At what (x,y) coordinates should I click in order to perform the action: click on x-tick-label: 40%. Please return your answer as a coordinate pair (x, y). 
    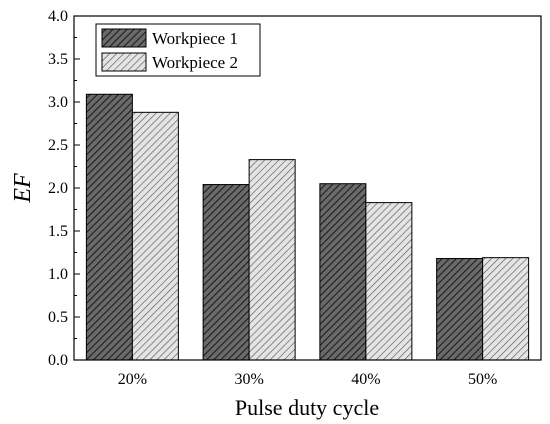
    Looking at the image, I should click on (365, 379).